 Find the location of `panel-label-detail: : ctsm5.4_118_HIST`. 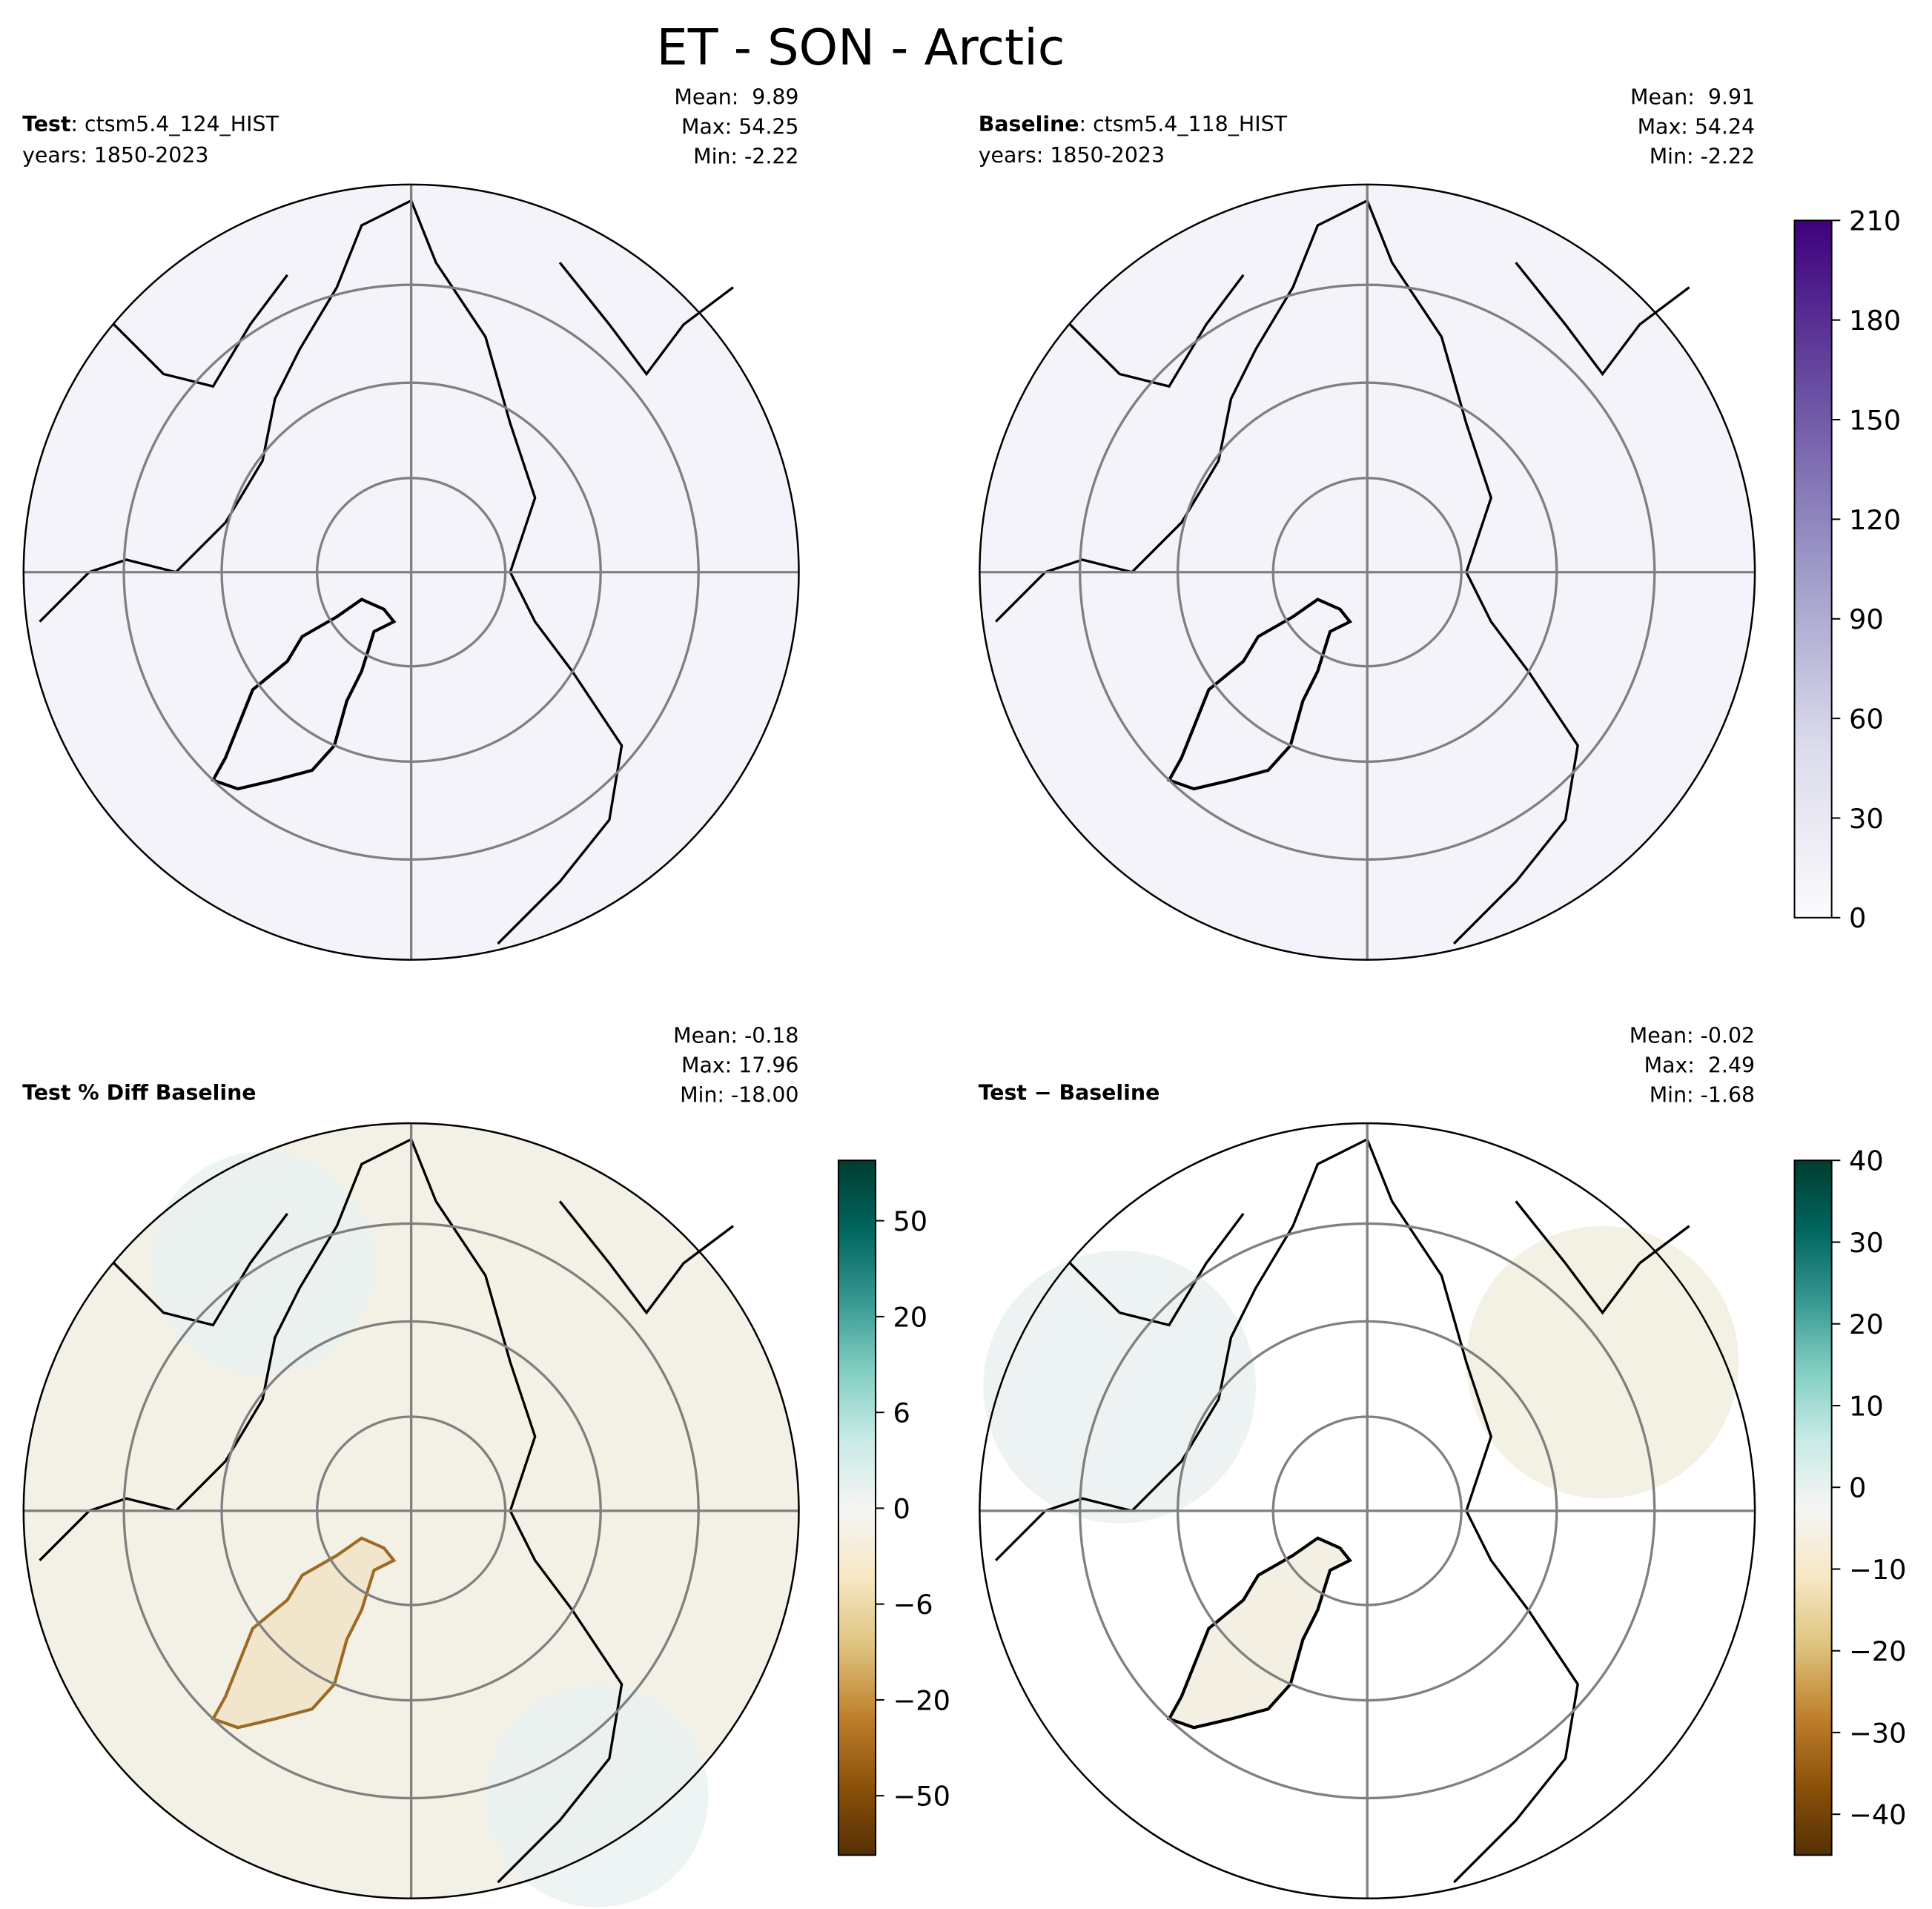

panel-label-detail: : ctsm5.4_118_HIST is located at coordinates (1183, 124).